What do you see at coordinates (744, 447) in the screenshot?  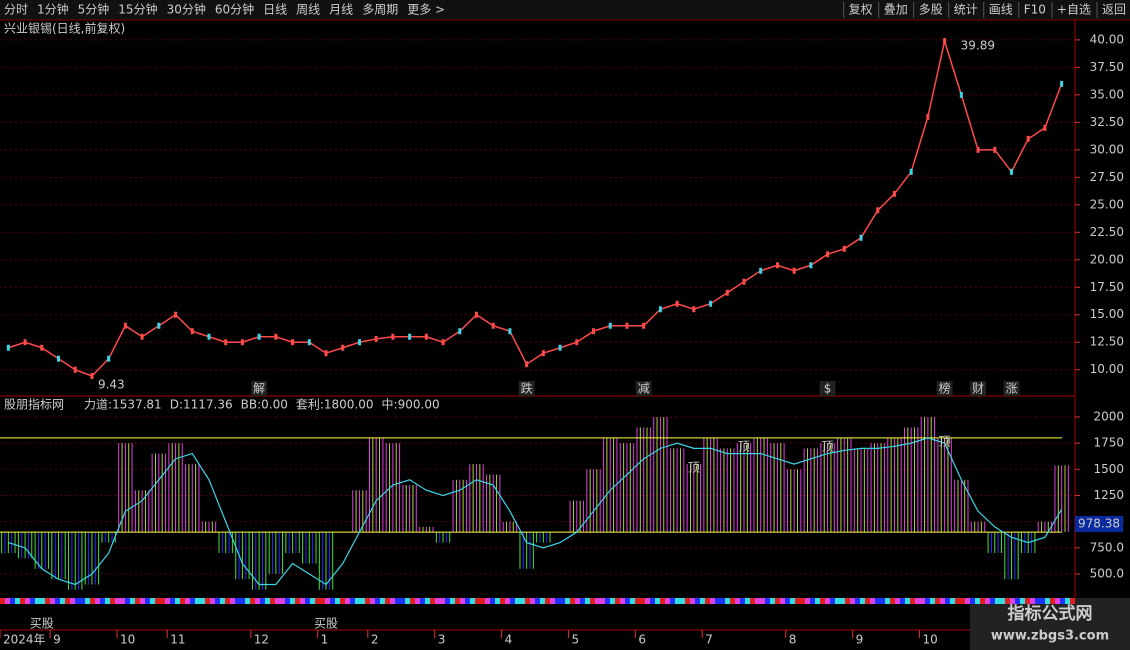 I see `annotation: 顶` at bounding box center [744, 447].